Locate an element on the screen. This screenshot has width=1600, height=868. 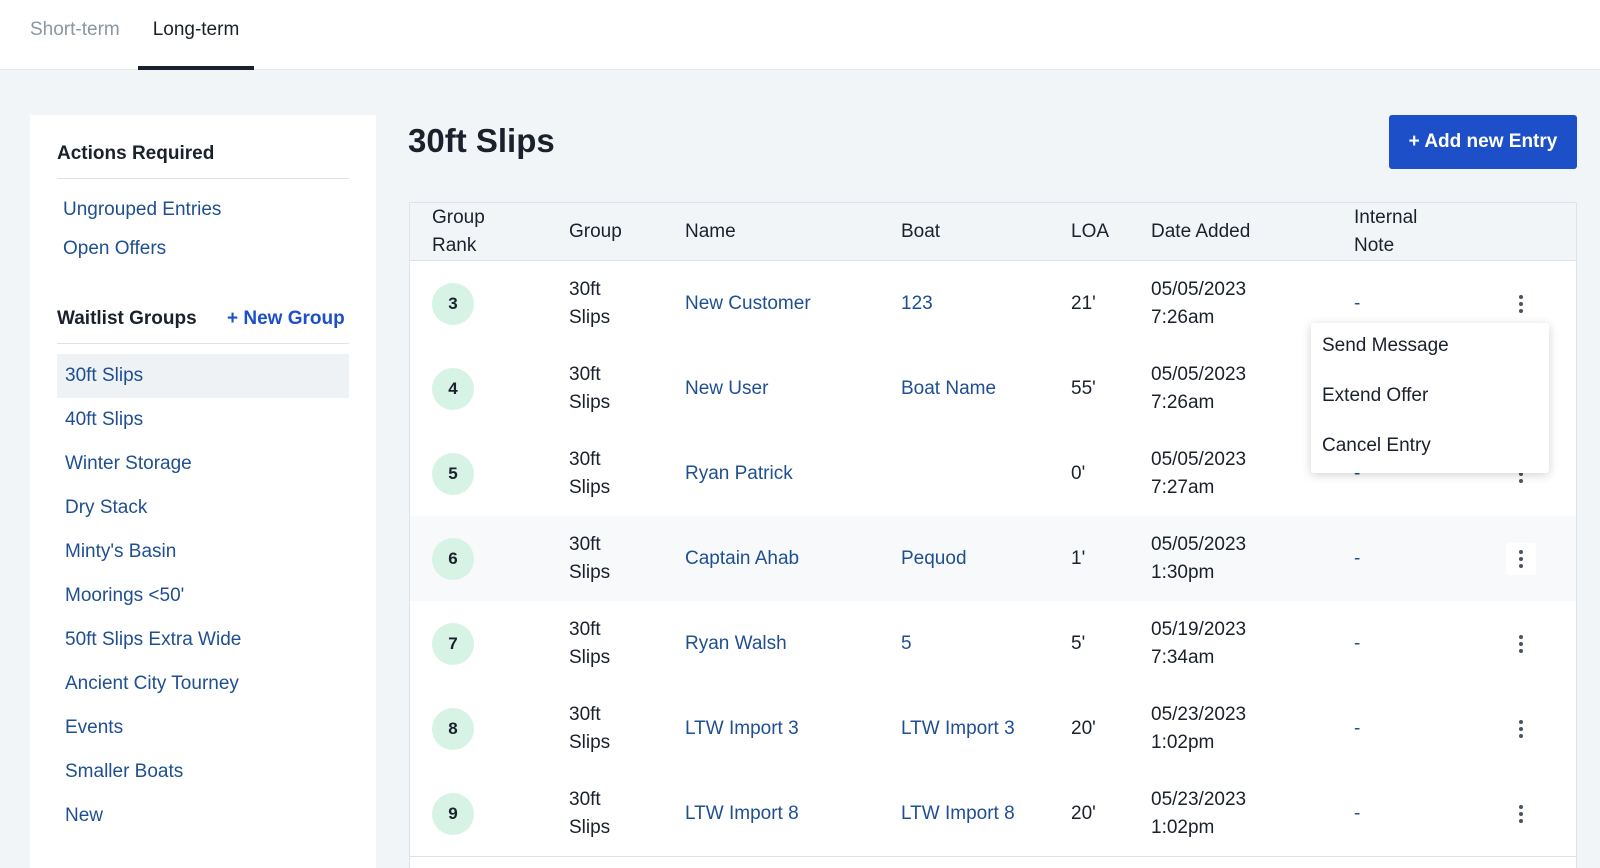
boat-link: 5 is located at coordinates (906, 643).